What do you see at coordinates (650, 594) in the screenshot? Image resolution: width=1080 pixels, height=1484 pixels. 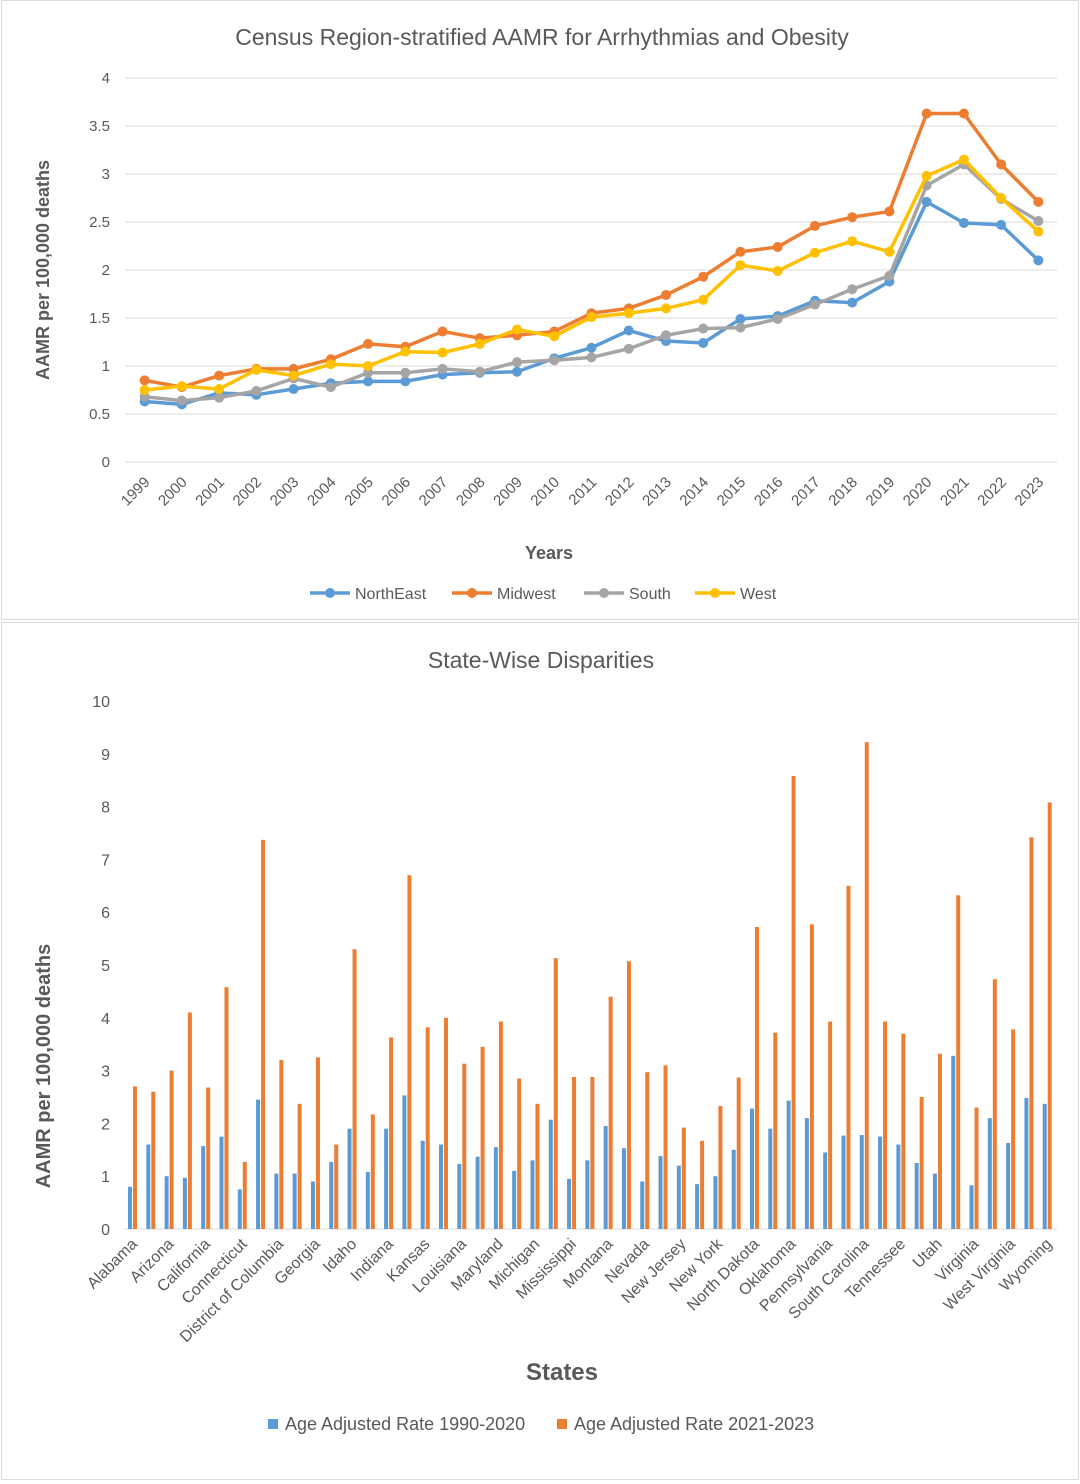 I see `legend-label: South` at bounding box center [650, 594].